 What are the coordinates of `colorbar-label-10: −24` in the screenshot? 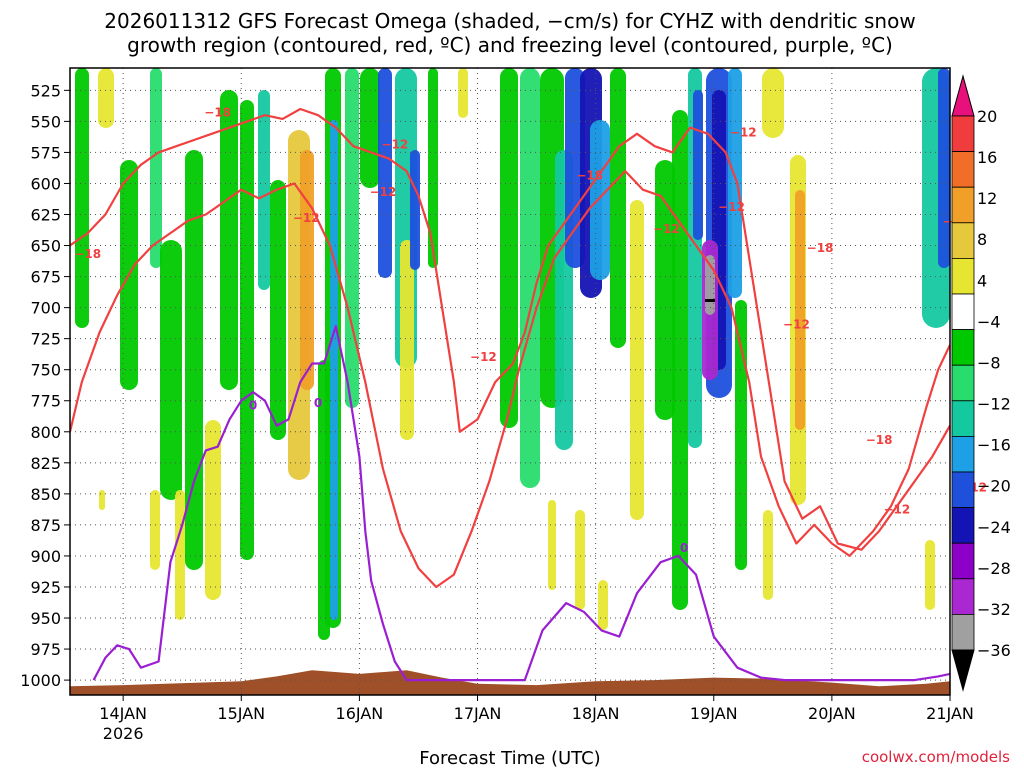 It's located at (994, 527).